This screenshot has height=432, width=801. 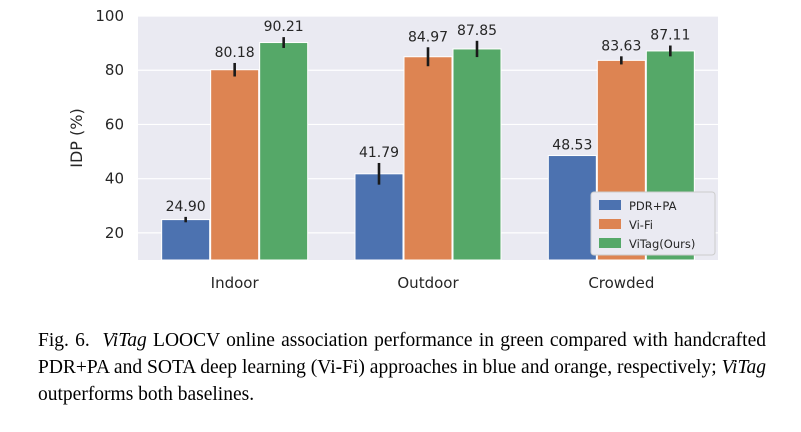 I want to click on y-tick-label: 20, so click(x=114, y=233).